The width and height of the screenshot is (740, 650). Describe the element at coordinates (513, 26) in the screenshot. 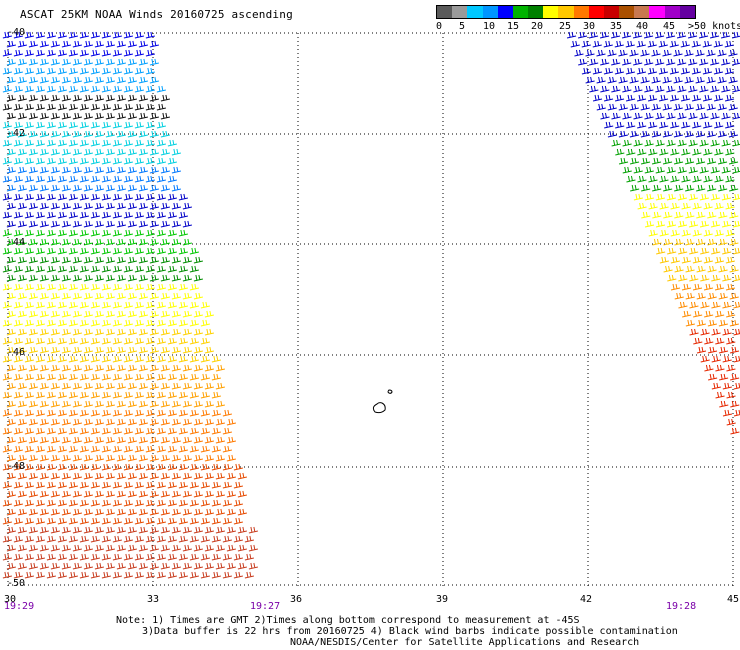

I see `colorbar-label: 15` at that location.